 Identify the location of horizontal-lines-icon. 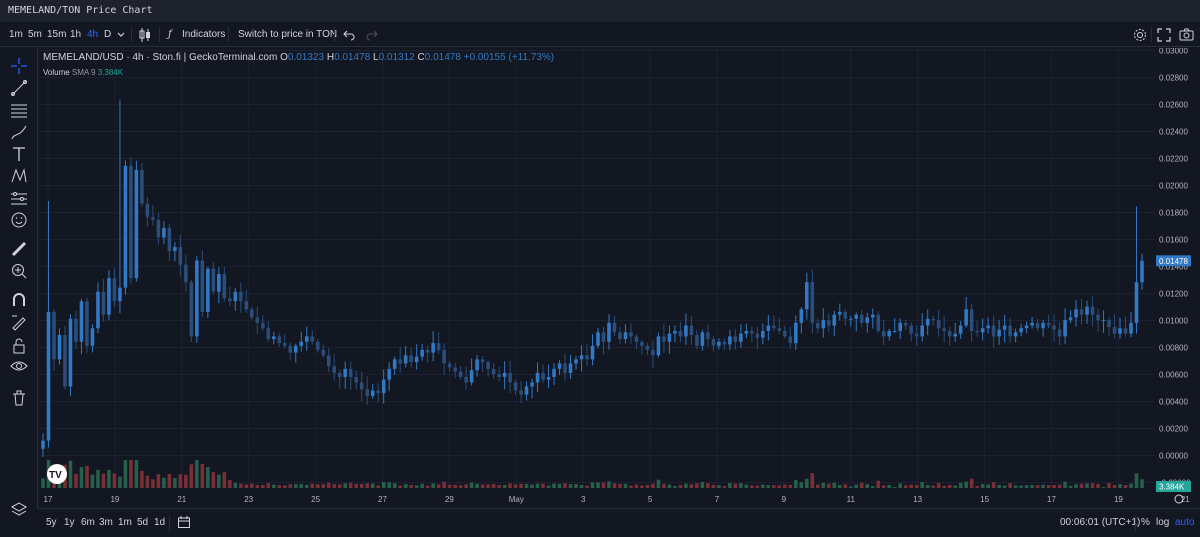
(19, 110).